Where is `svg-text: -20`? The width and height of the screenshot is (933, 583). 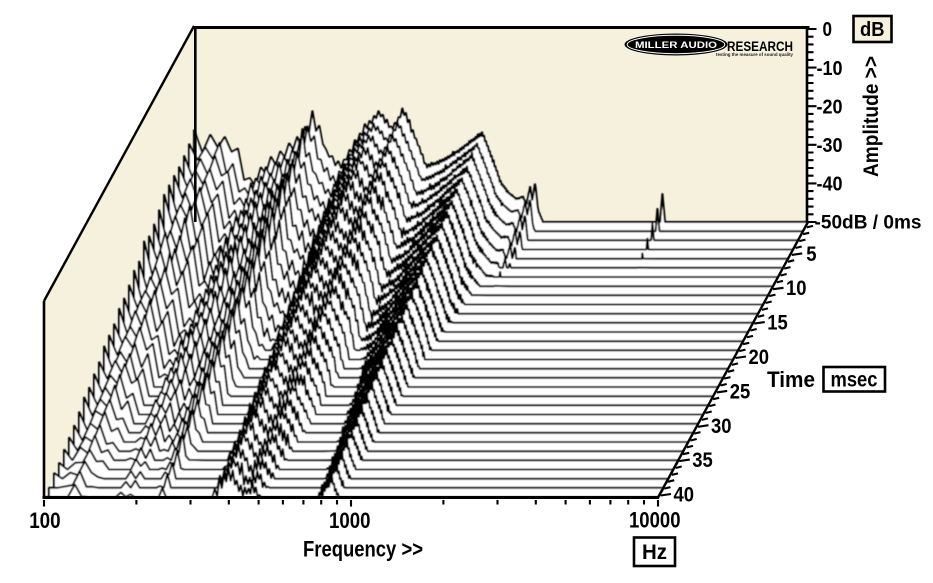
svg-text: -20 is located at coordinates (830, 108).